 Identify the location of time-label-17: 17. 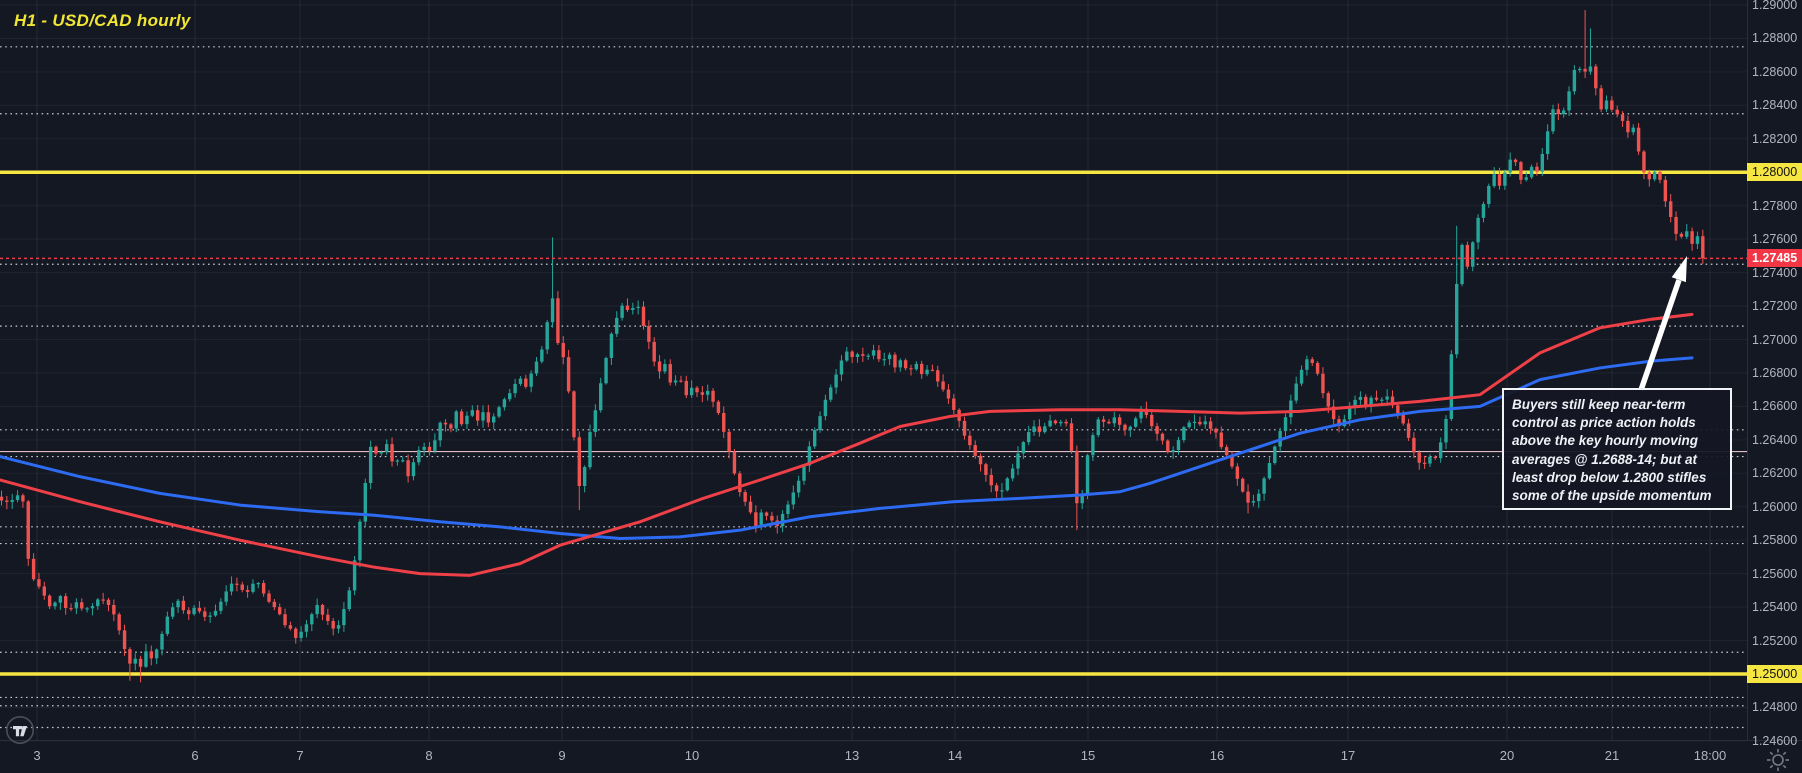
(1348, 755).